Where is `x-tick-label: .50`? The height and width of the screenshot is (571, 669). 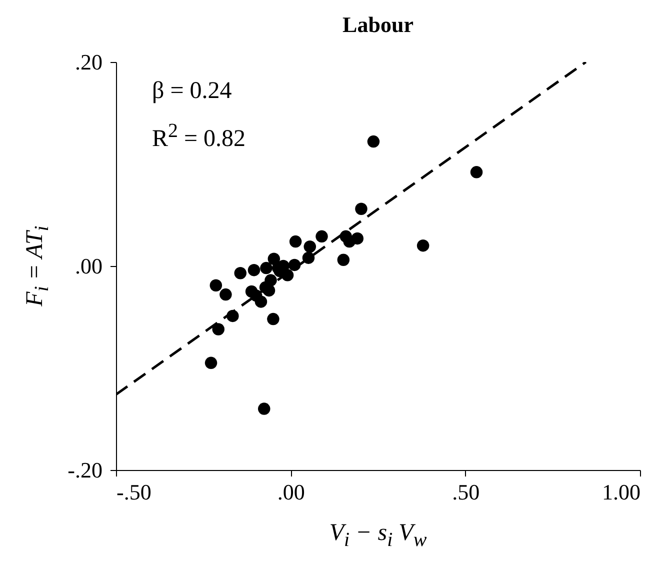
x-tick-label: .50 is located at coordinates (466, 492).